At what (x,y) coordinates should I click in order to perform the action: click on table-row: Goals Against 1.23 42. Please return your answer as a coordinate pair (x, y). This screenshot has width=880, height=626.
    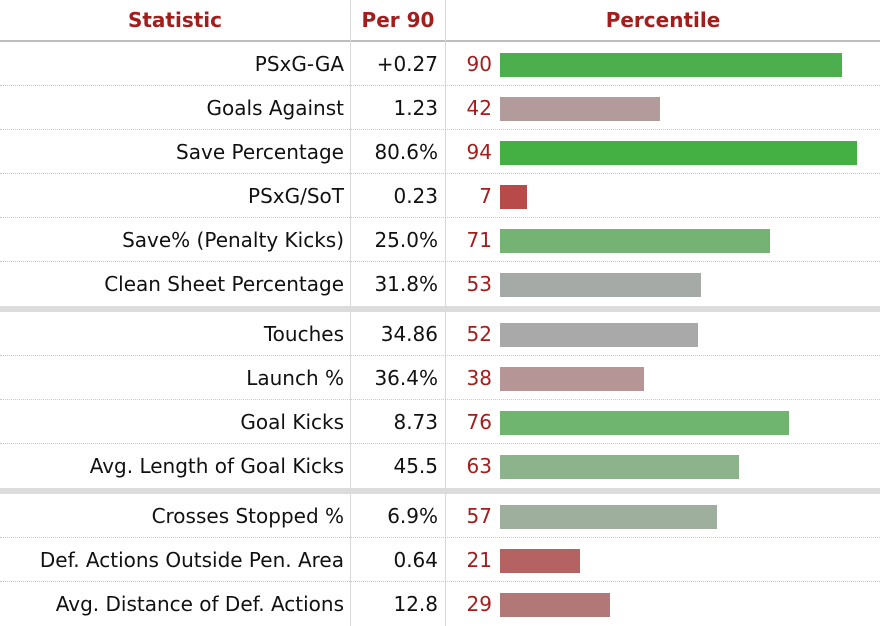
    Looking at the image, I should click on (440, 108).